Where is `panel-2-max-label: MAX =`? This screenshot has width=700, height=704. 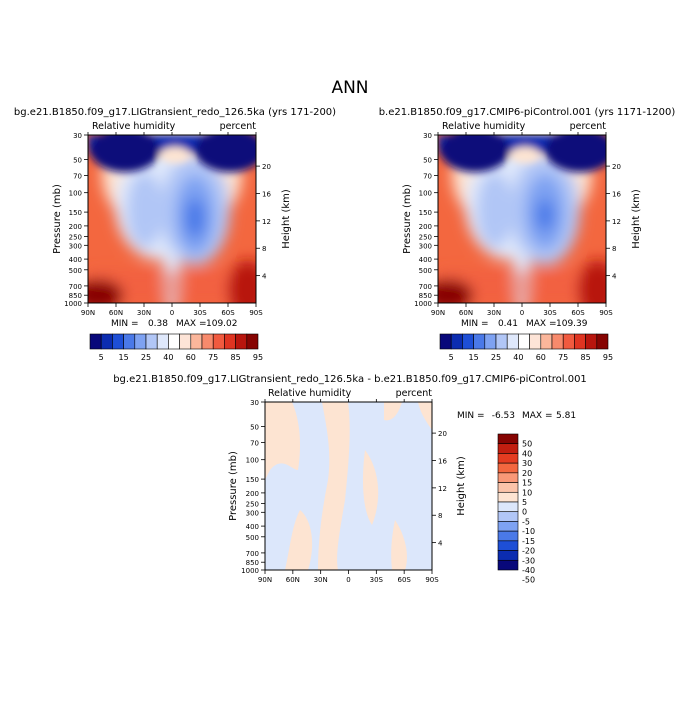 panel-2-max-label: MAX = is located at coordinates (541, 324).